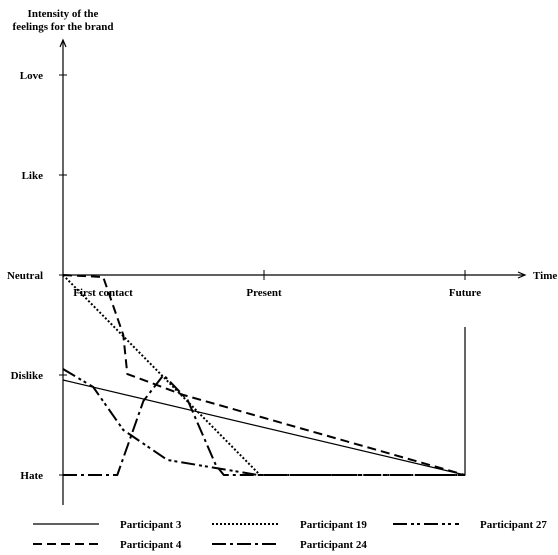  What do you see at coordinates (465, 293) in the screenshot?
I see `x-tick-label-future: Future` at bounding box center [465, 293].